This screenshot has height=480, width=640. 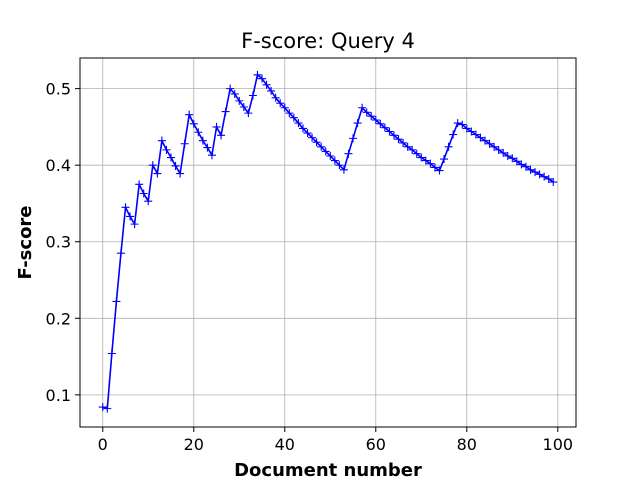 I want to click on x-axis-title: Document number, so click(x=328, y=470).